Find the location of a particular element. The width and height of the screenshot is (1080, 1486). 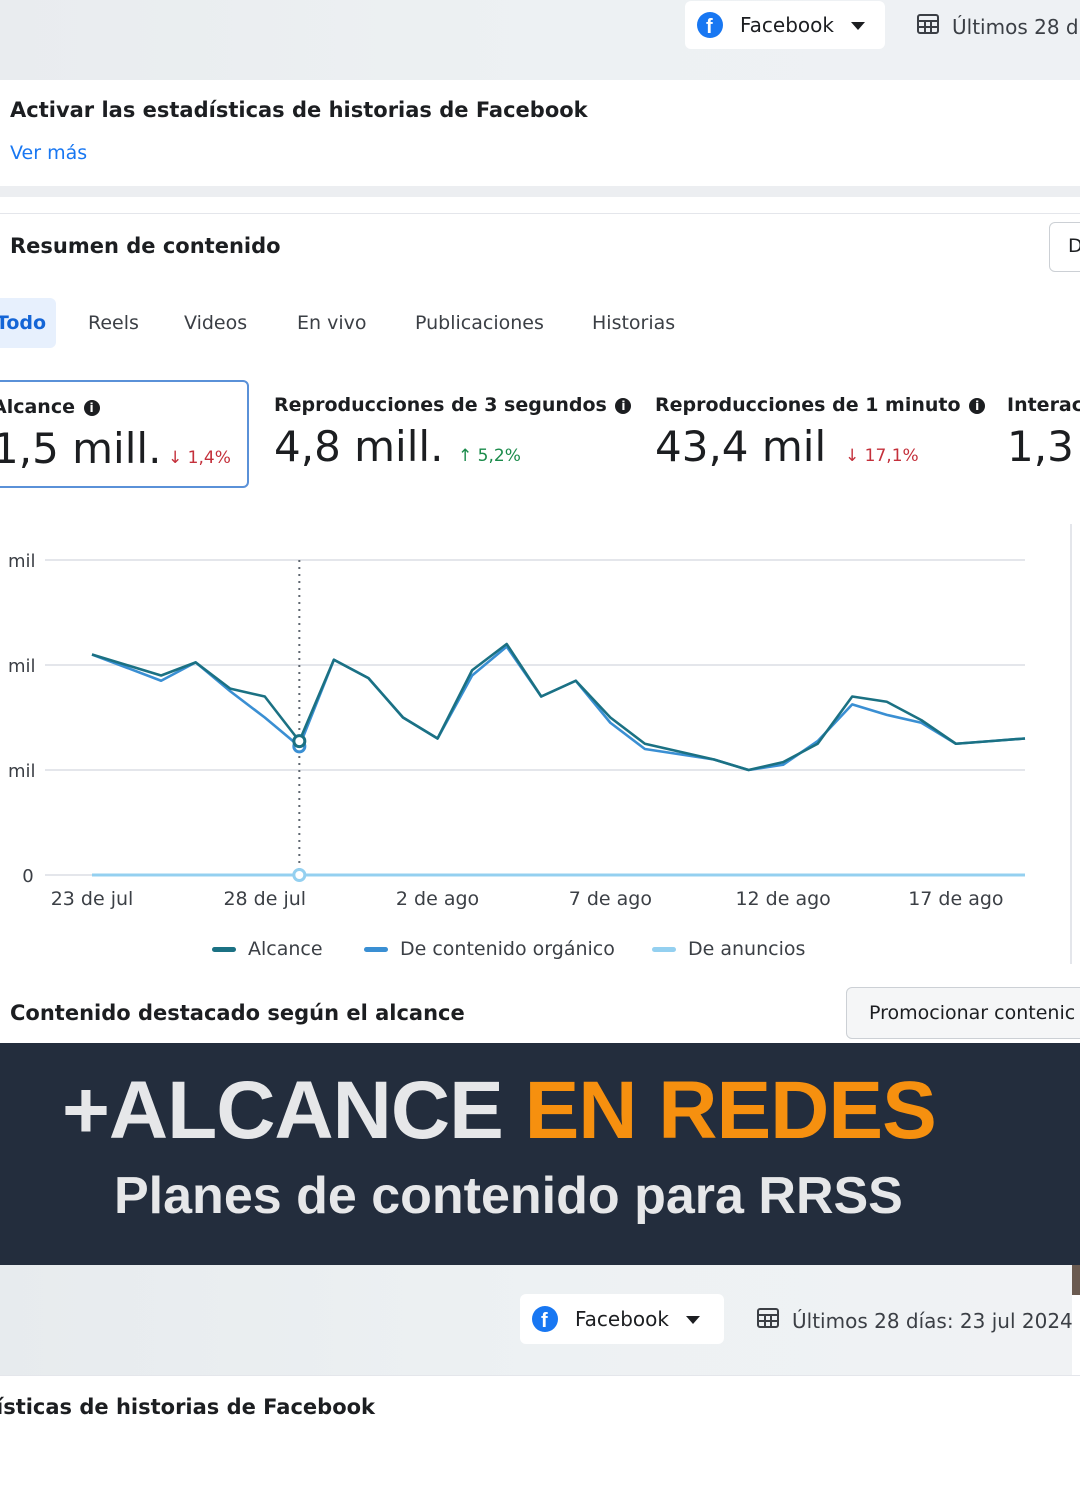

hover-point-alcance is located at coordinates (299, 741).